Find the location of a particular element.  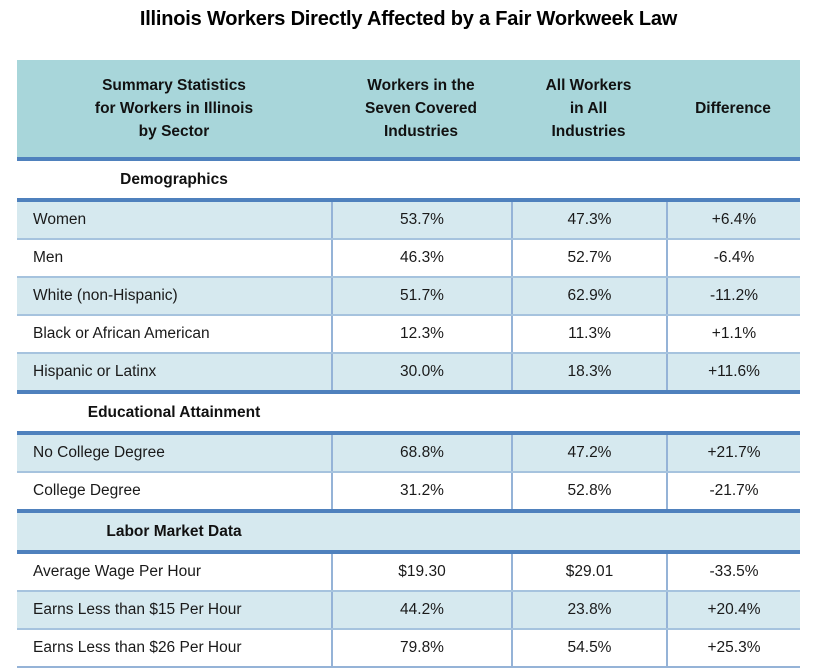

column-header-difference: Difference is located at coordinates (733, 108).